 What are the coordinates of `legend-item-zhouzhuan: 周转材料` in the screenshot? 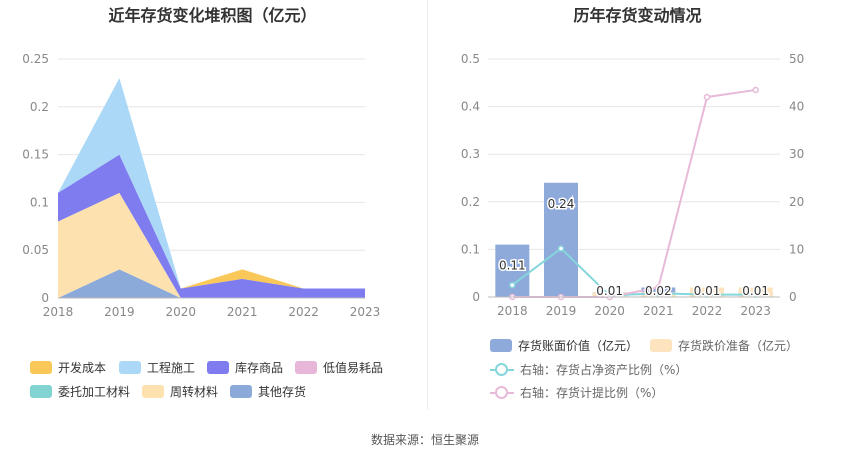 It's located at (180, 391).